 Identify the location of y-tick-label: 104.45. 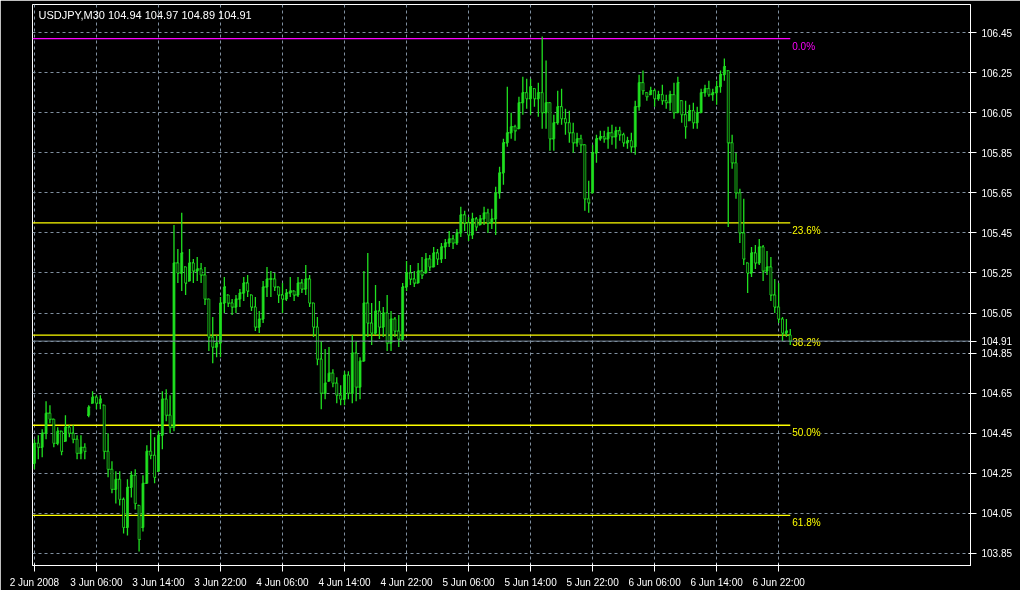
(997, 434).